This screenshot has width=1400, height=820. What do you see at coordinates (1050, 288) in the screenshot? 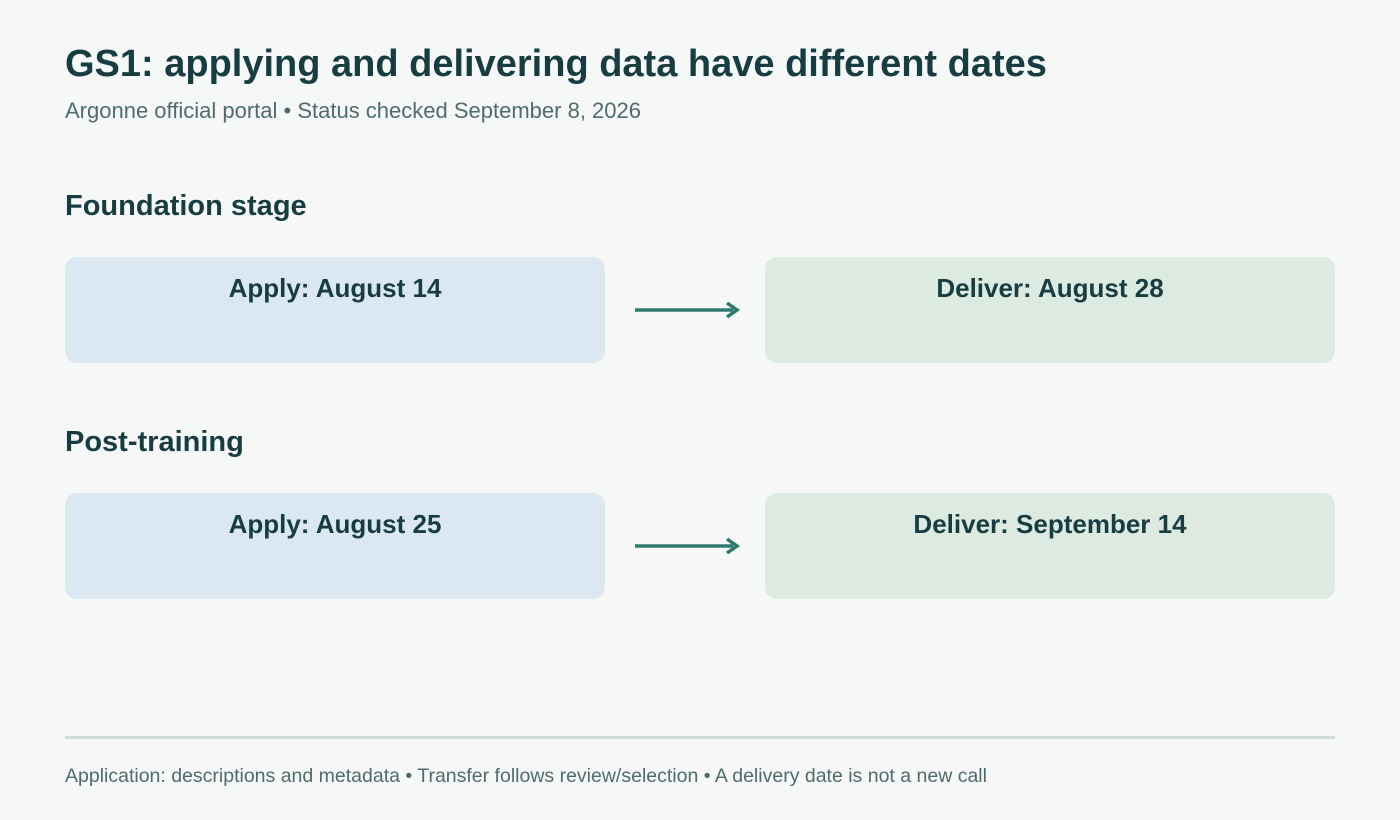
I see `deliver-date-label: Deliver: August 28` at bounding box center [1050, 288].